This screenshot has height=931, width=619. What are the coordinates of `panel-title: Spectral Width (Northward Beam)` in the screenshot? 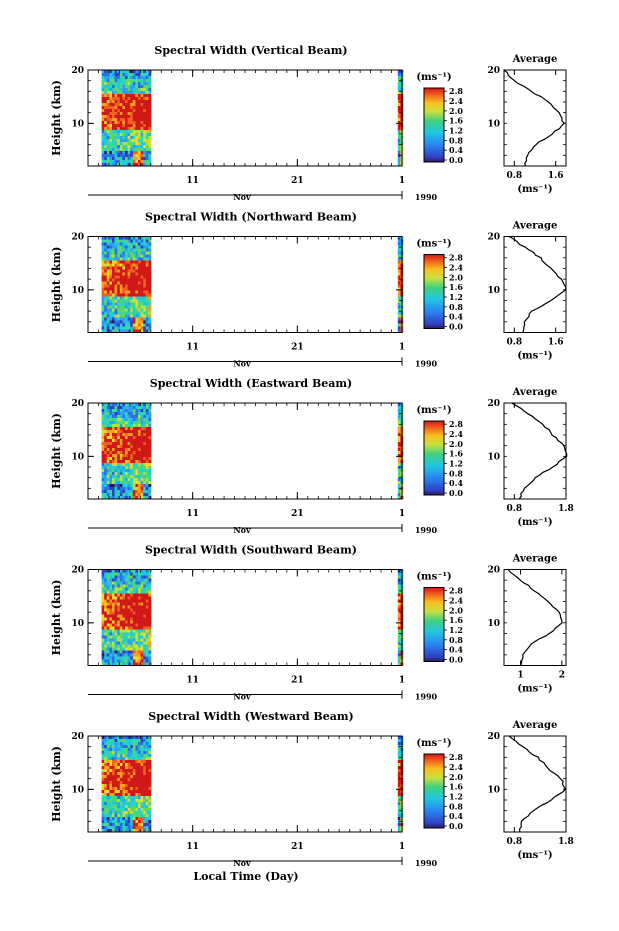 It's located at (251, 217).